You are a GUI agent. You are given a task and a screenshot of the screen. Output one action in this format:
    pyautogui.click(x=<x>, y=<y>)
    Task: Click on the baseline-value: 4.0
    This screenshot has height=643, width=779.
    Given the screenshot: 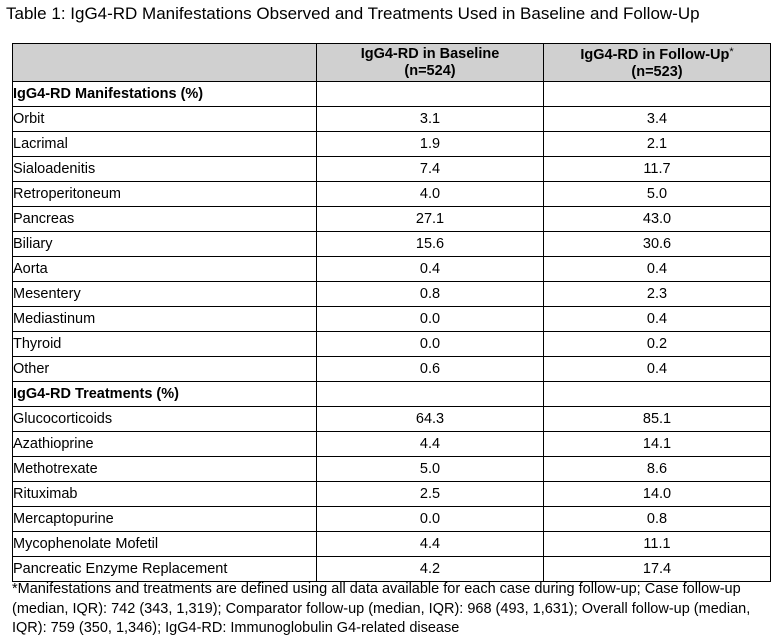 What is the action you would take?
    pyautogui.click(x=430, y=194)
    